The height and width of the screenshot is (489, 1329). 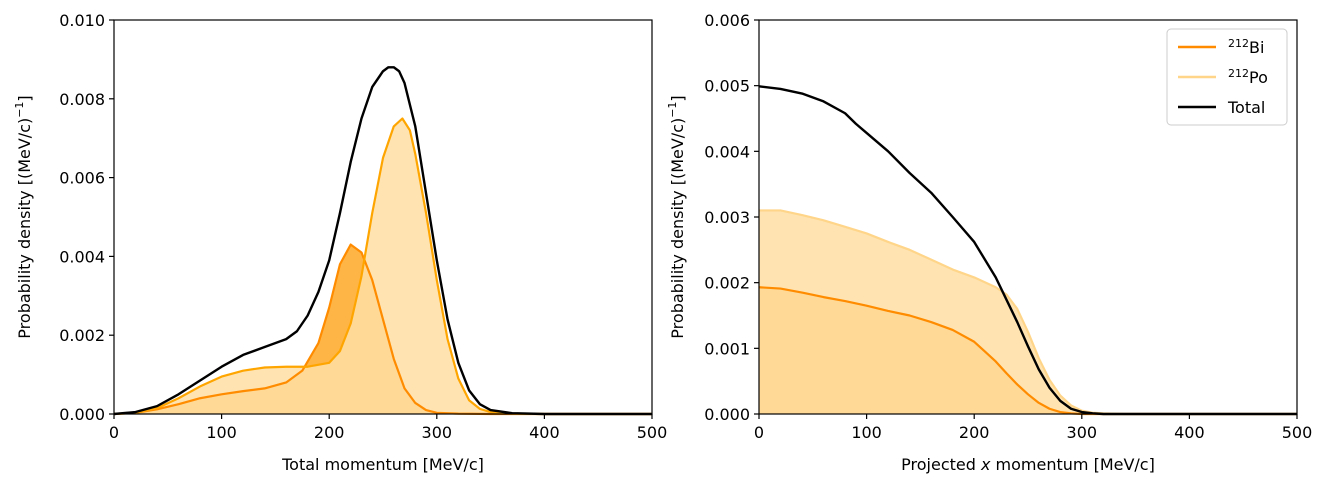 I want to click on right-x-tick-label: 500, so click(x=1297, y=432).